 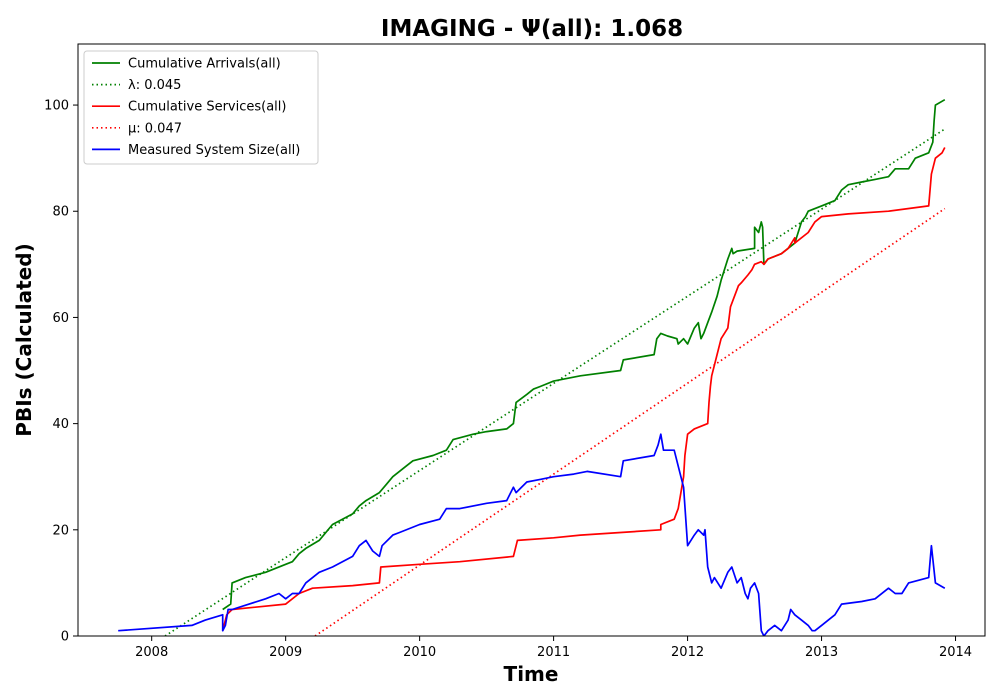 I want to click on x-tick-label: 2010, so click(x=419, y=652).